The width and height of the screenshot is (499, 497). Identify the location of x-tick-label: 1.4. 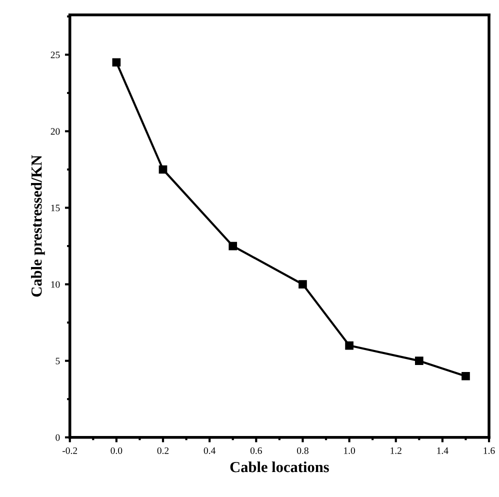
(442, 450).